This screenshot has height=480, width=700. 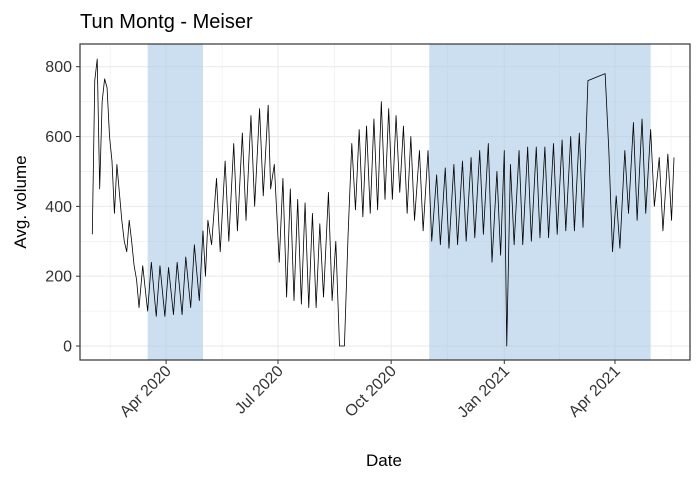 I want to click on x-axis-title: Date, so click(x=384, y=460).